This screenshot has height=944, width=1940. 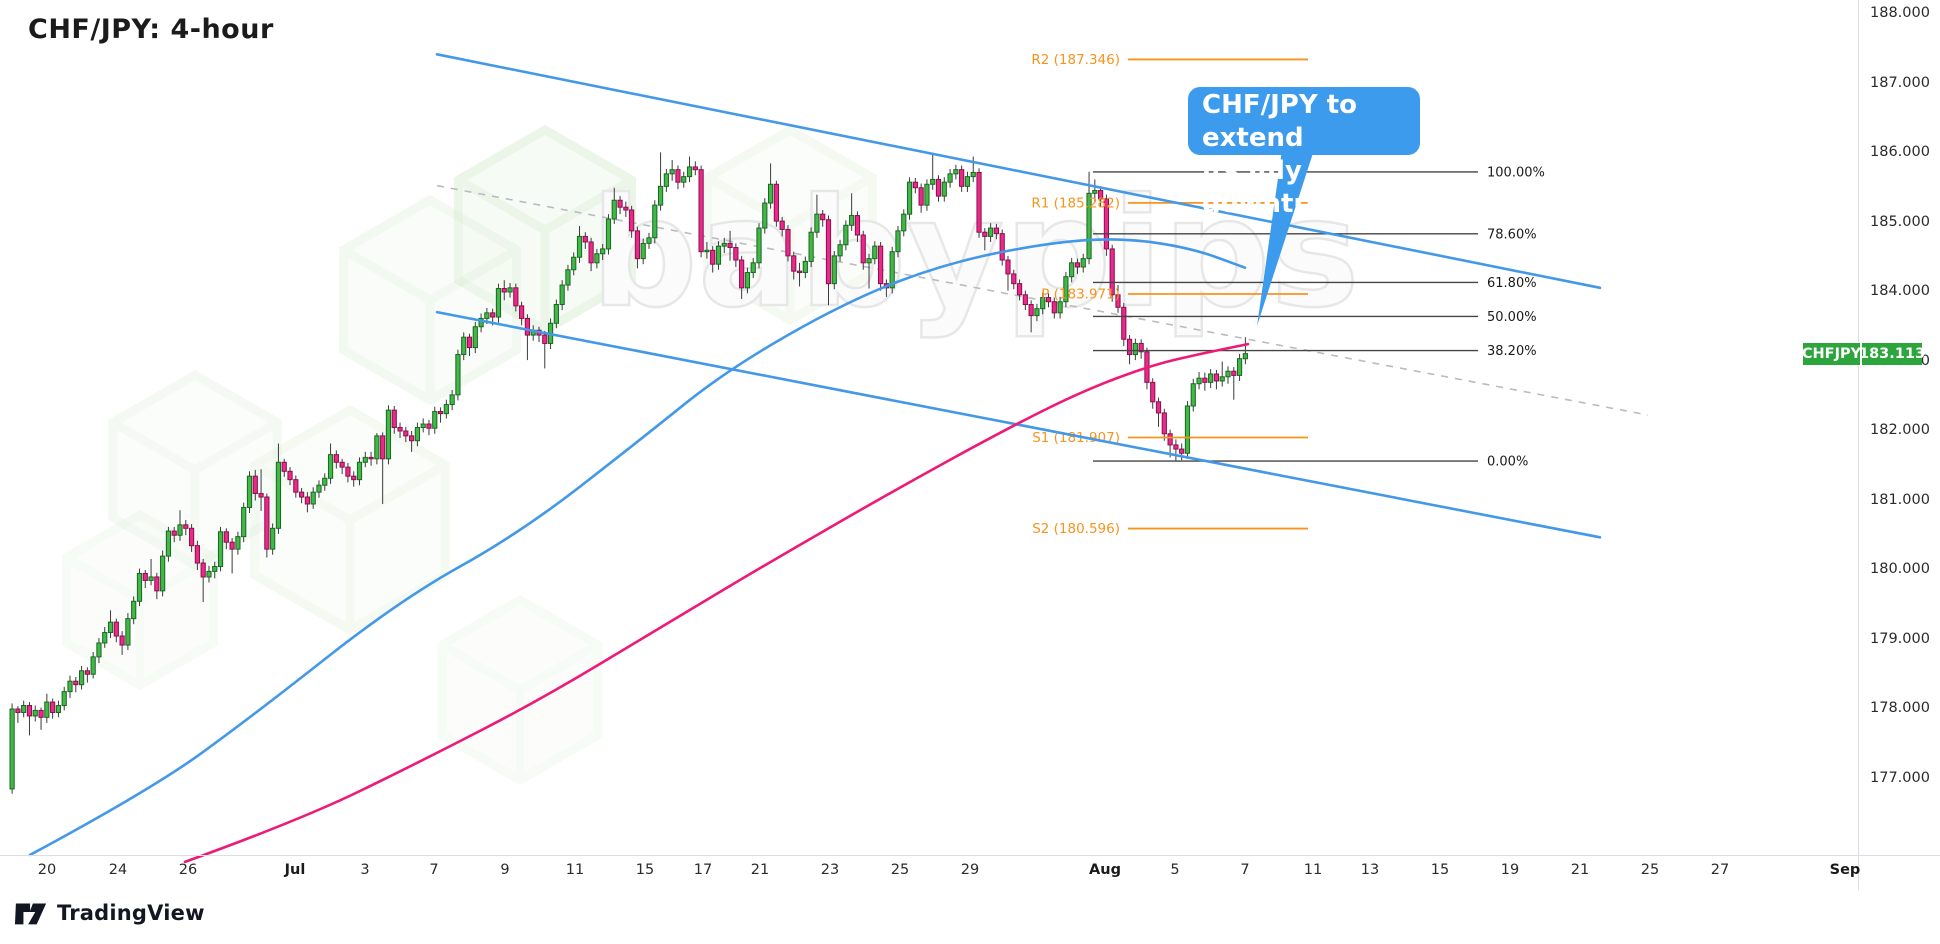 I want to click on symbol-badge: CHFJPY, so click(x=1831, y=354).